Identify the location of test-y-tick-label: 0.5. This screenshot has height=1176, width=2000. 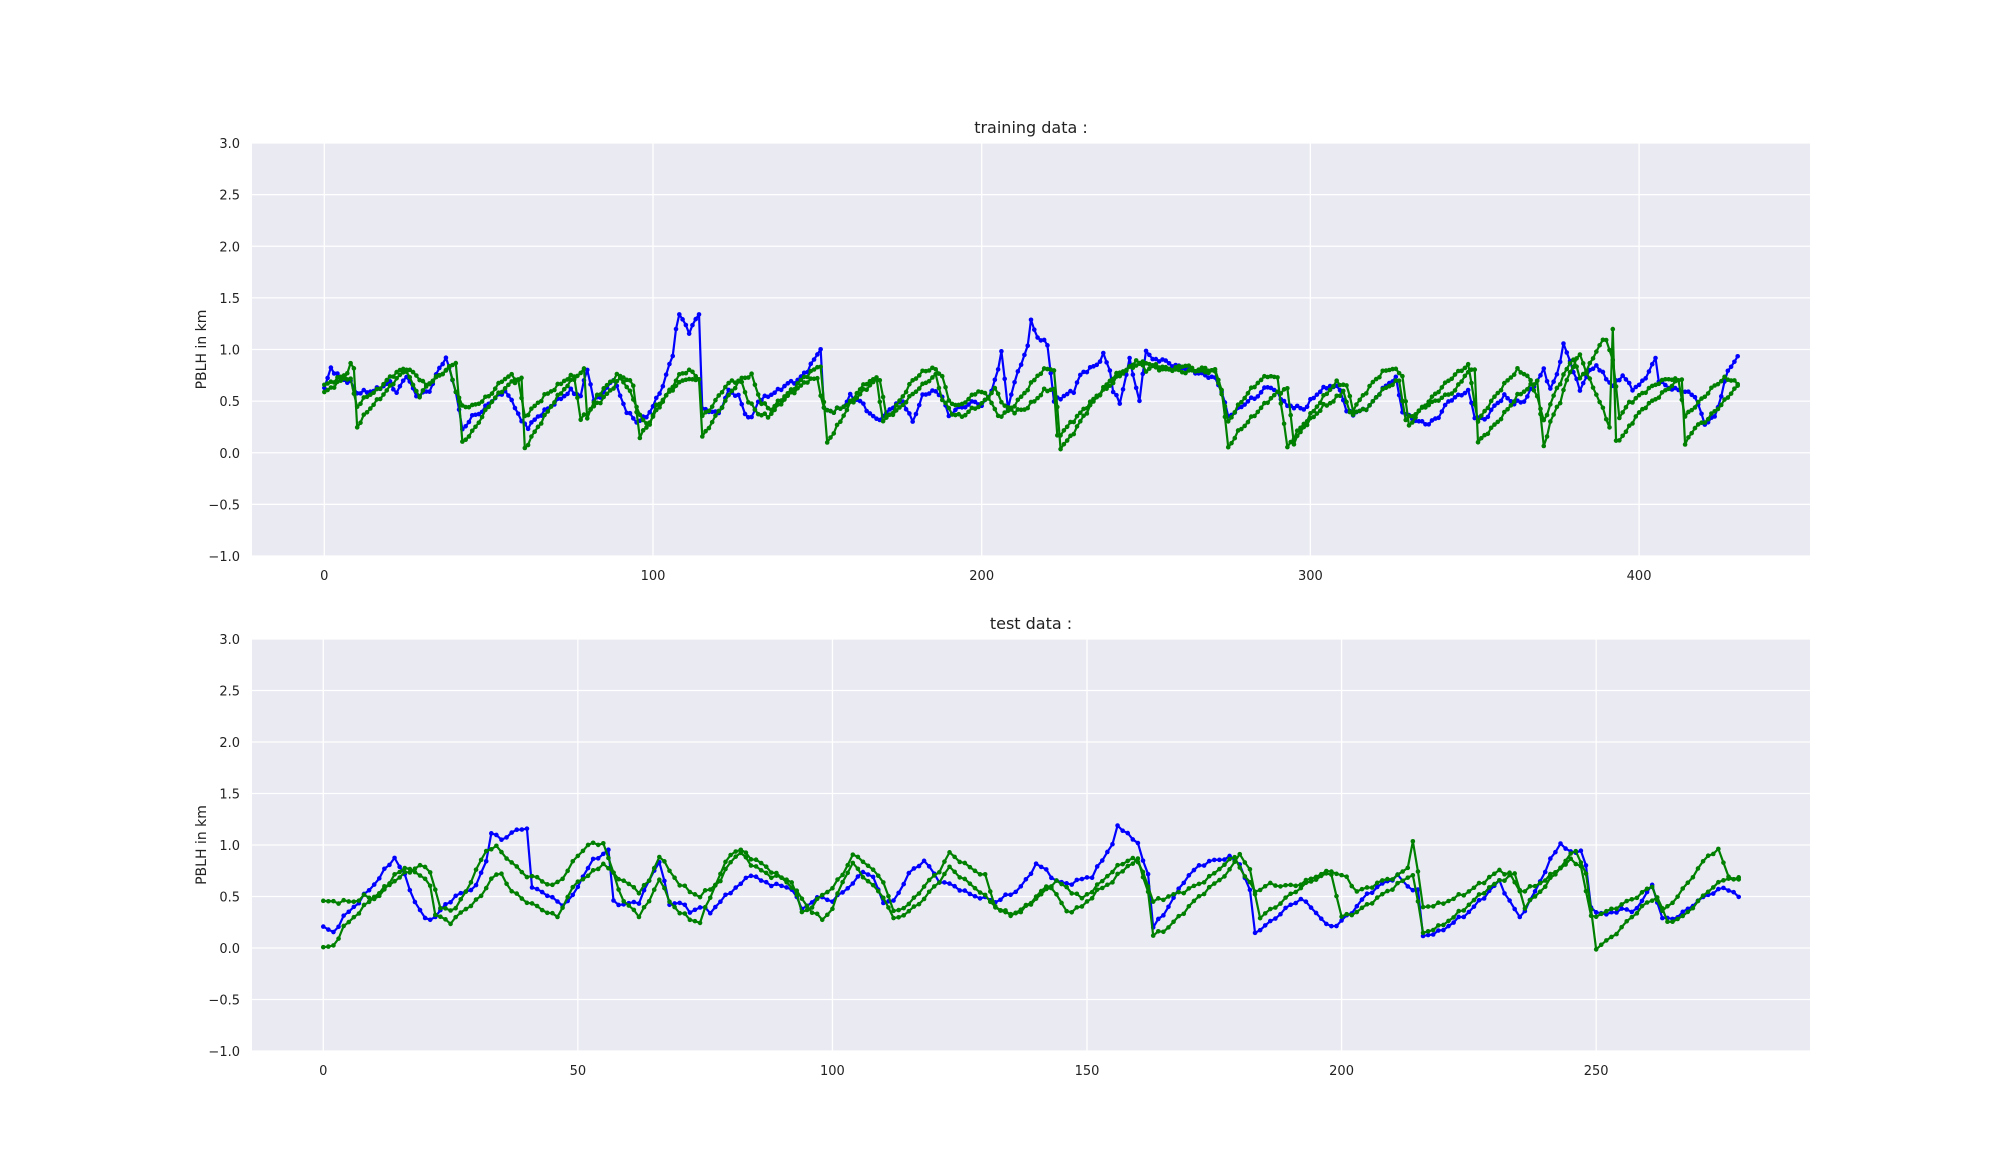
(229, 898).